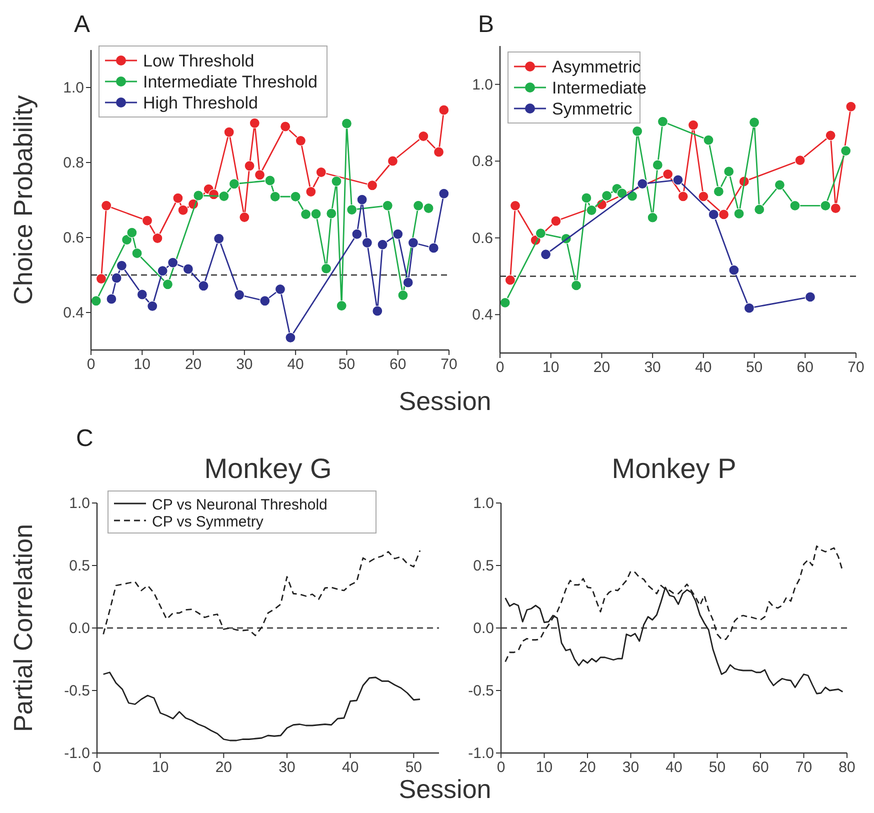 The height and width of the screenshot is (813, 874). I want to click on y-tick-label: -1.0, so click(481, 753).